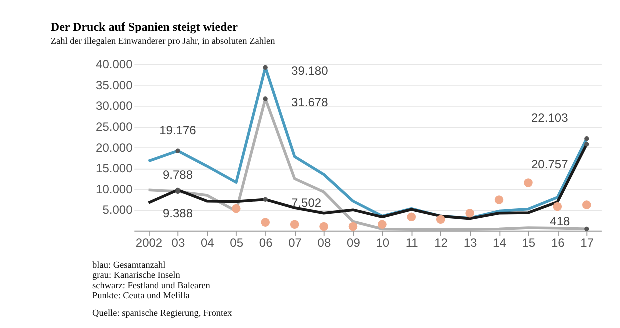 The width and height of the screenshot is (620, 328). What do you see at coordinates (441, 243) in the screenshot?
I see `x-tick-label: 12` at bounding box center [441, 243].